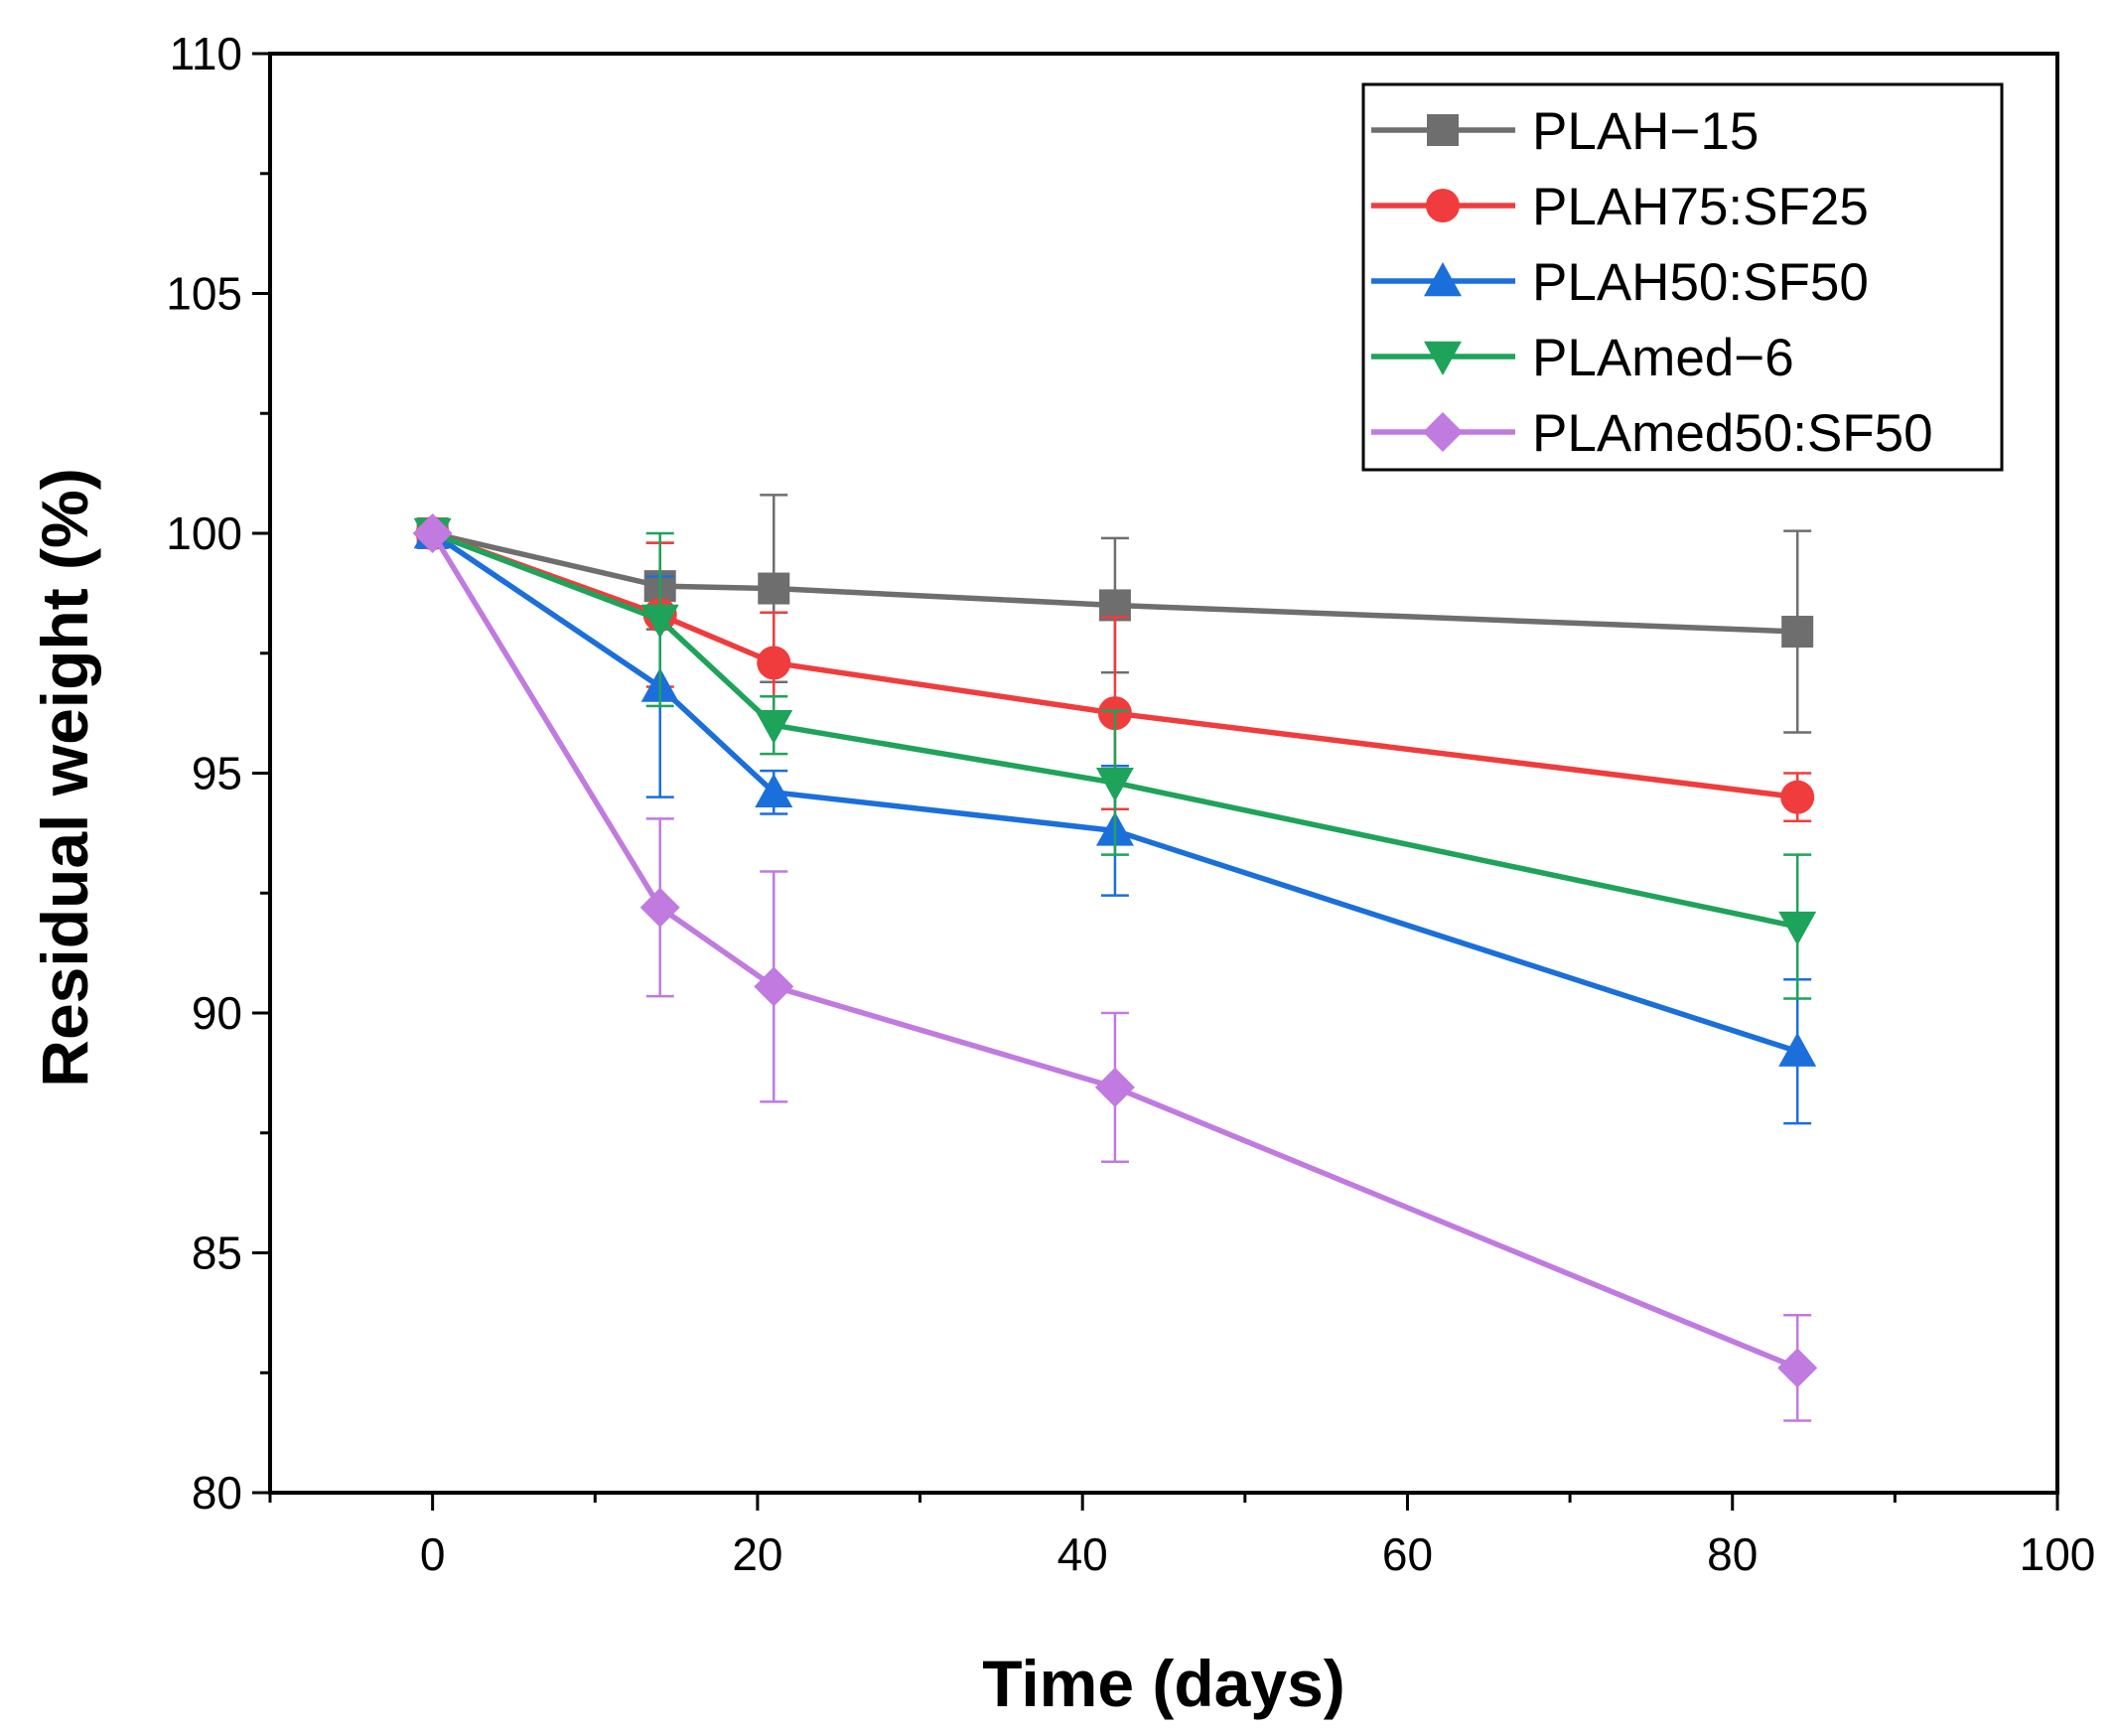  Describe the element at coordinates (1700, 282) in the screenshot. I see `legend-label: PLAH50:SF50` at that location.